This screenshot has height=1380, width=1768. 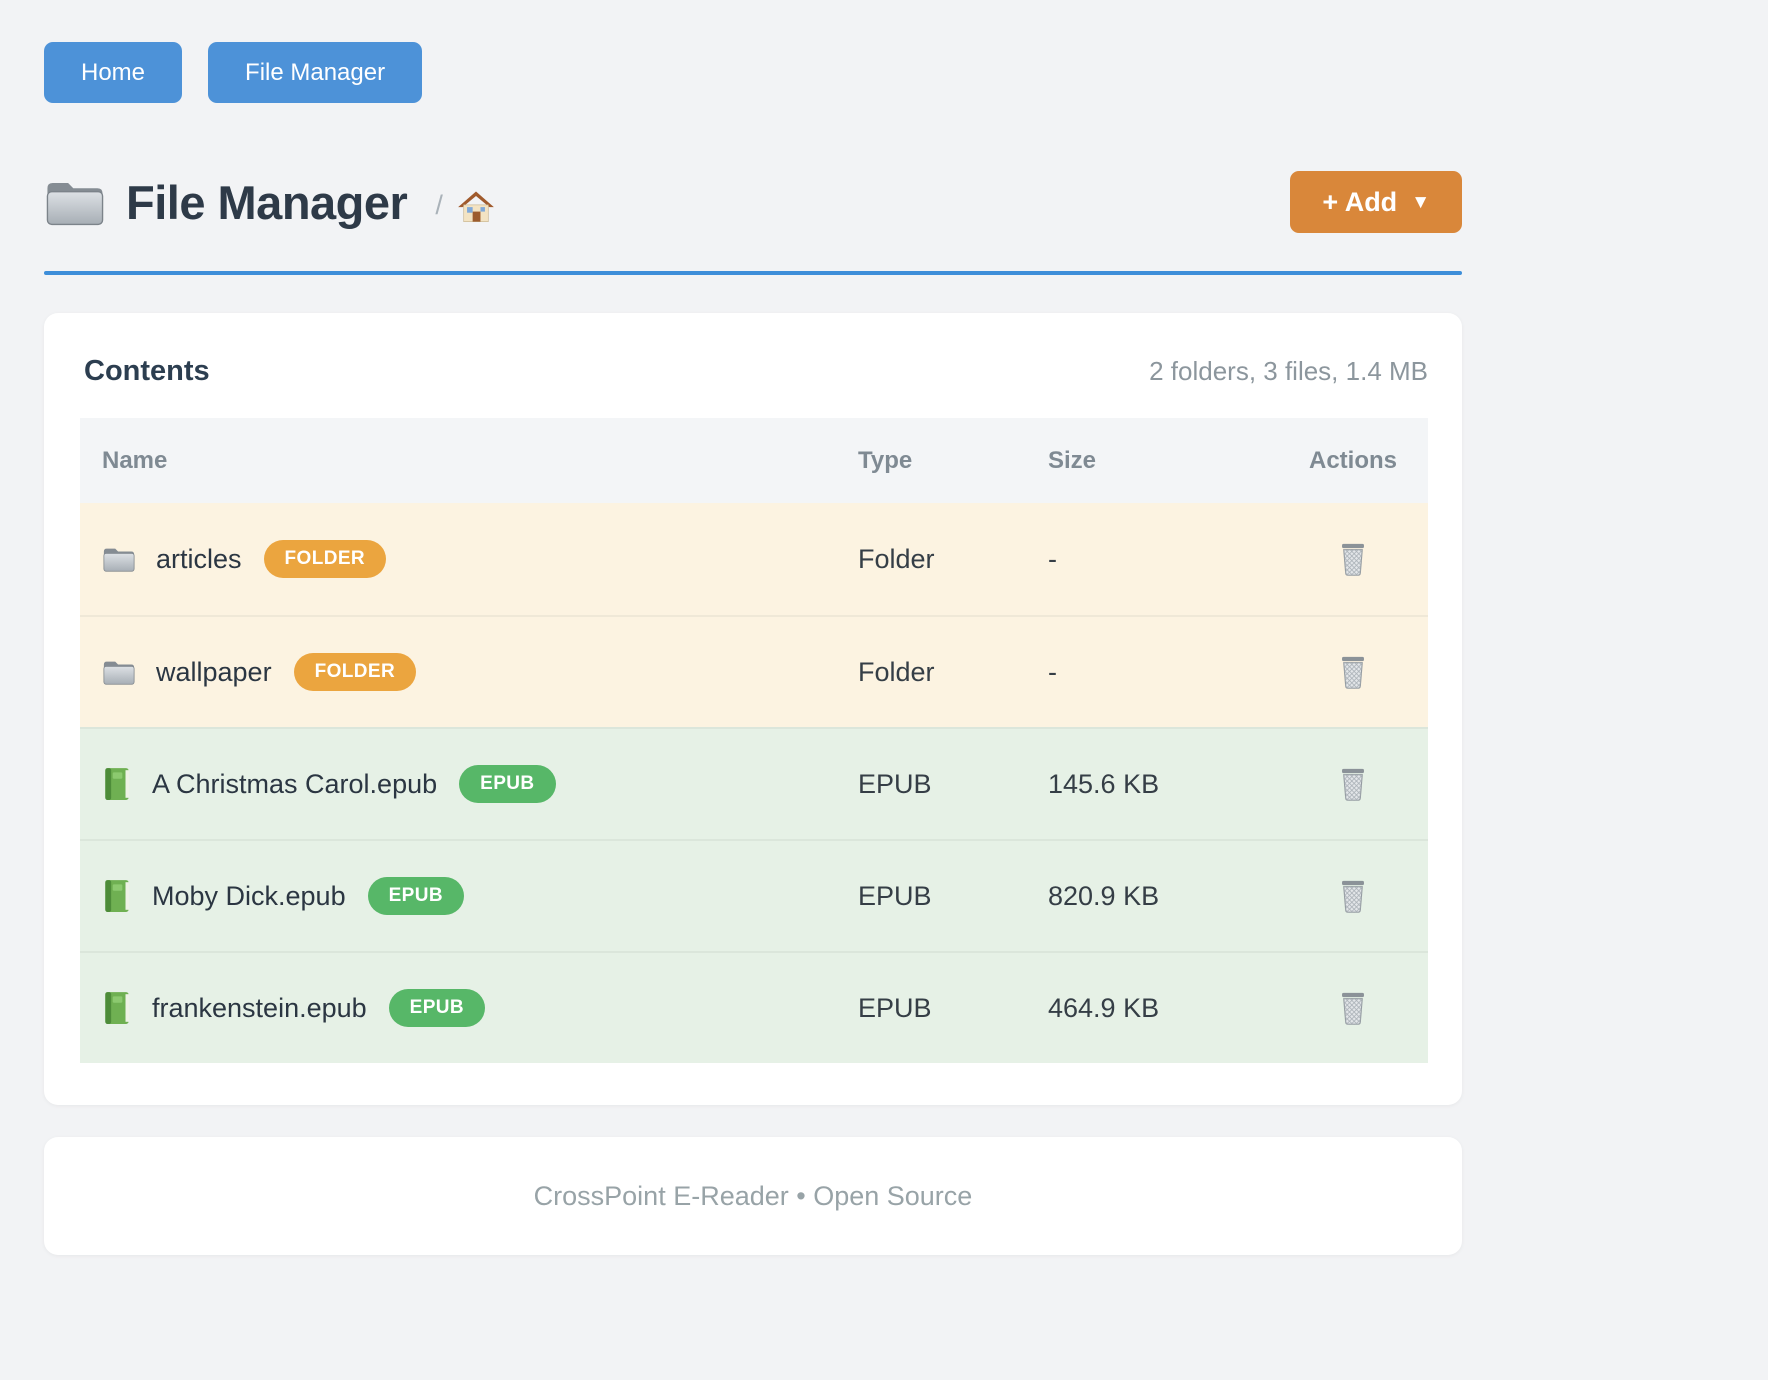 I want to click on table-row: articles FOLDER Folder -, so click(x=754, y=559).